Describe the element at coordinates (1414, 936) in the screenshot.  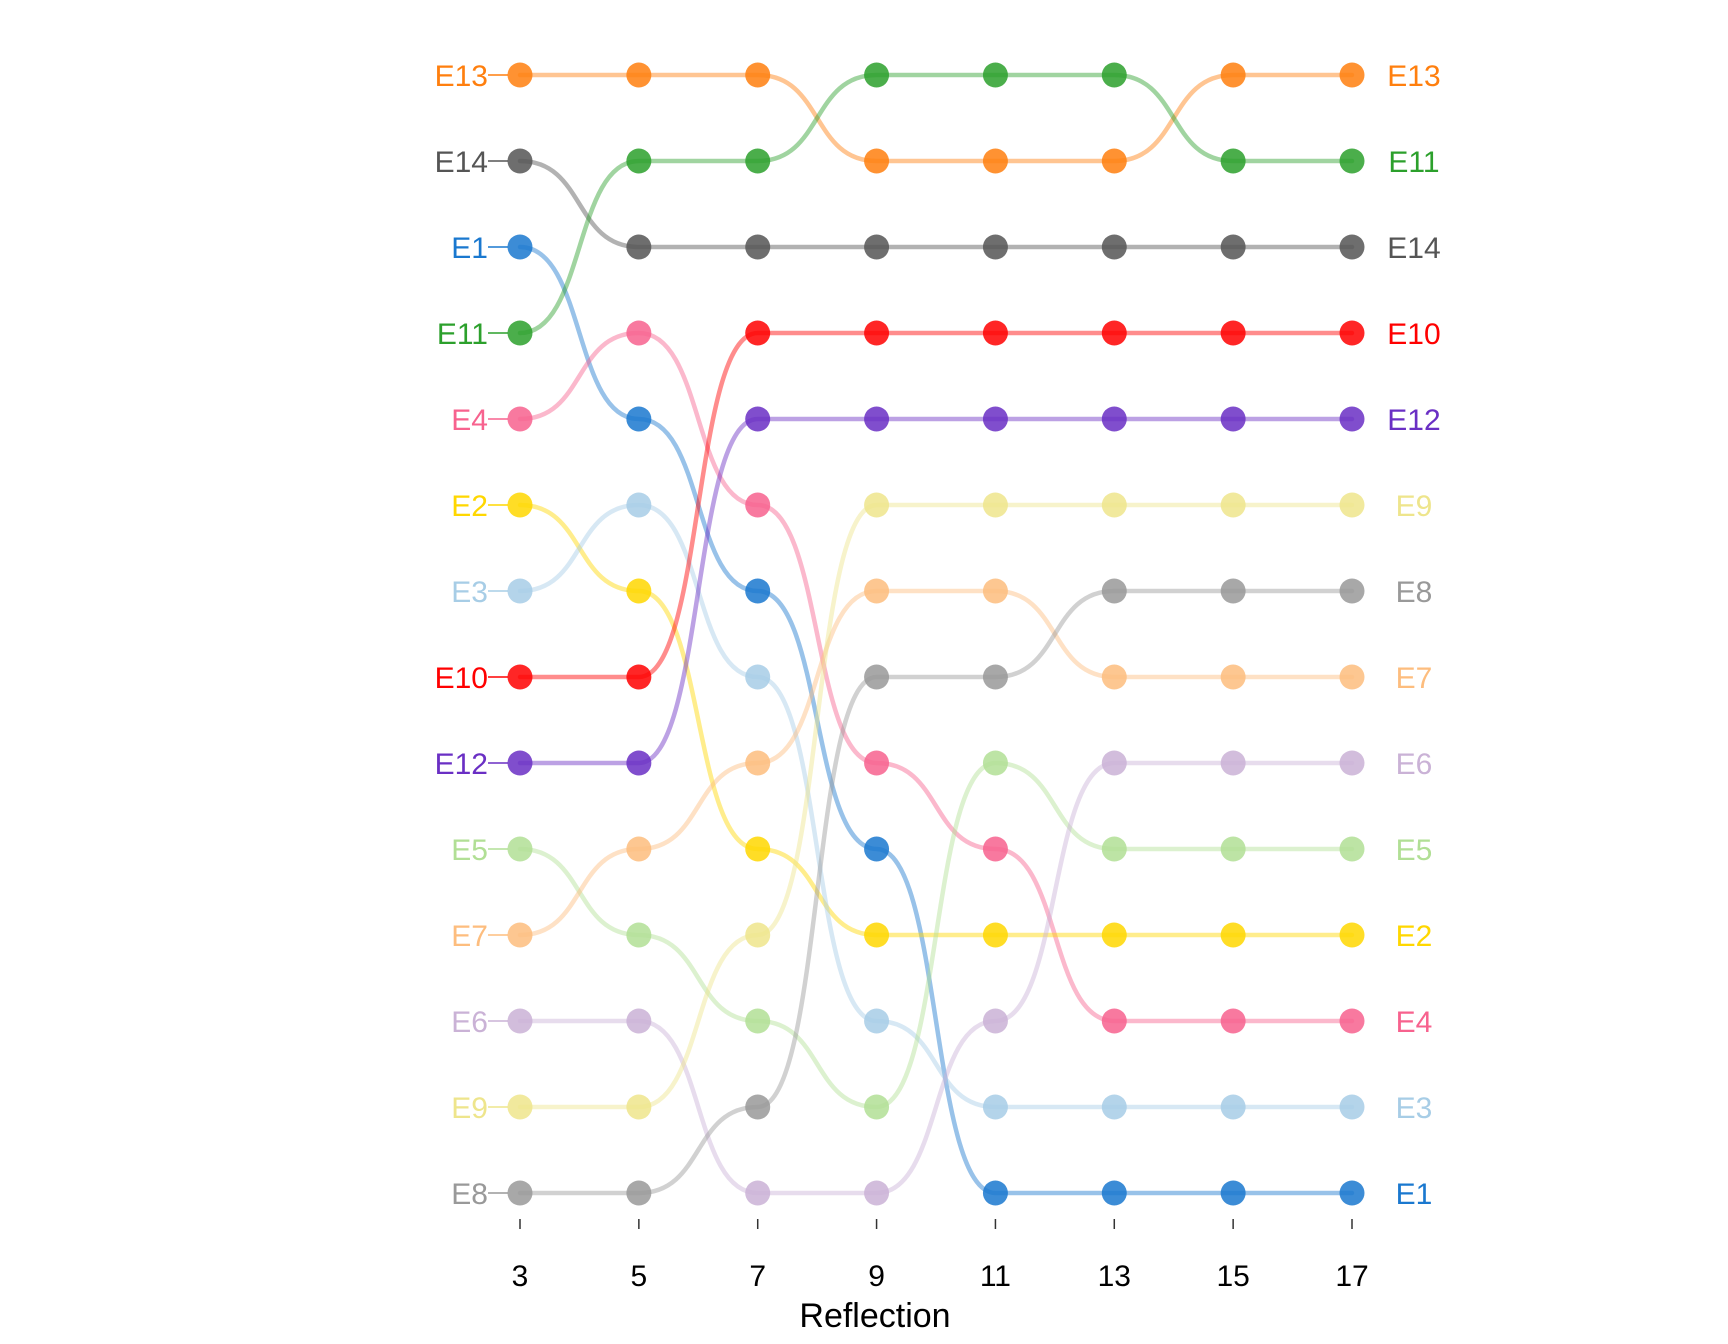
I see `series-label-right-e2: E2` at that location.